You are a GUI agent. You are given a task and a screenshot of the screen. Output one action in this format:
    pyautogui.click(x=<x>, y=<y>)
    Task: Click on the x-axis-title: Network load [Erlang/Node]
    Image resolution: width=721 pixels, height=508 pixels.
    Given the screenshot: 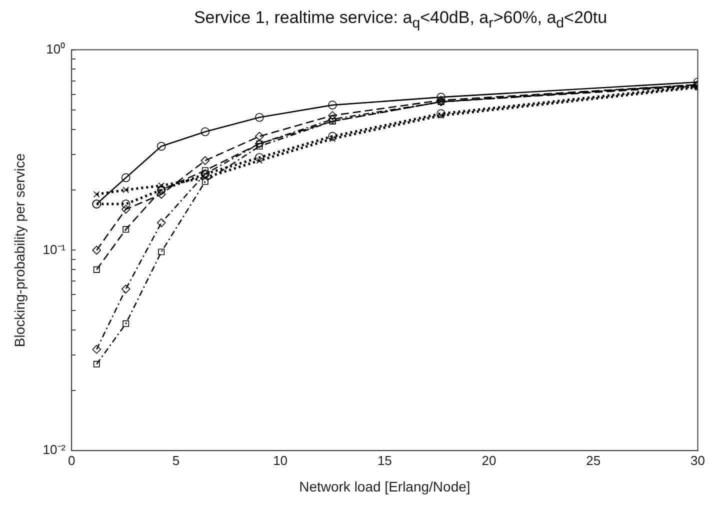 What is the action you would take?
    pyautogui.click(x=384, y=486)
    